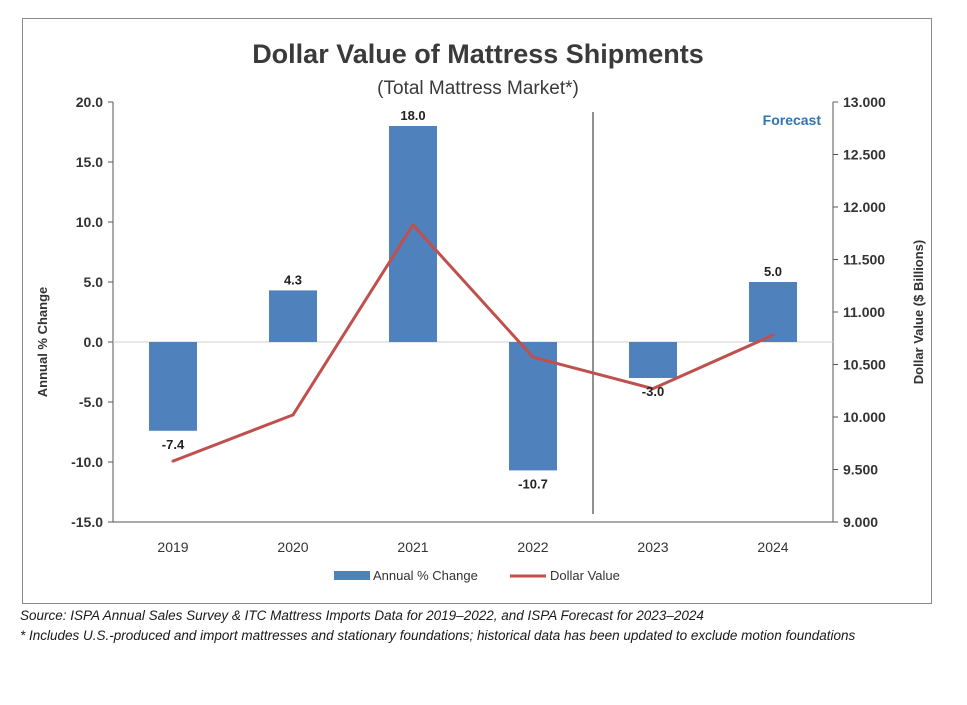  What do you see at coordinates (860, 470) in the screenshot?
I see `right-tick-label-9-500: 9.500` at bounding box center [860, 470].